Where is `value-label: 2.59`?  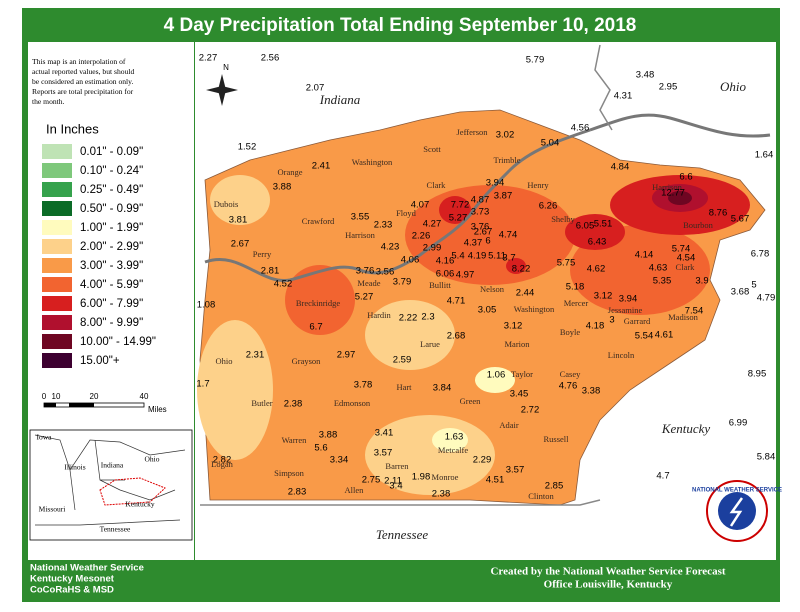
value-label: 2.59 is located at coordinates (402, 360).